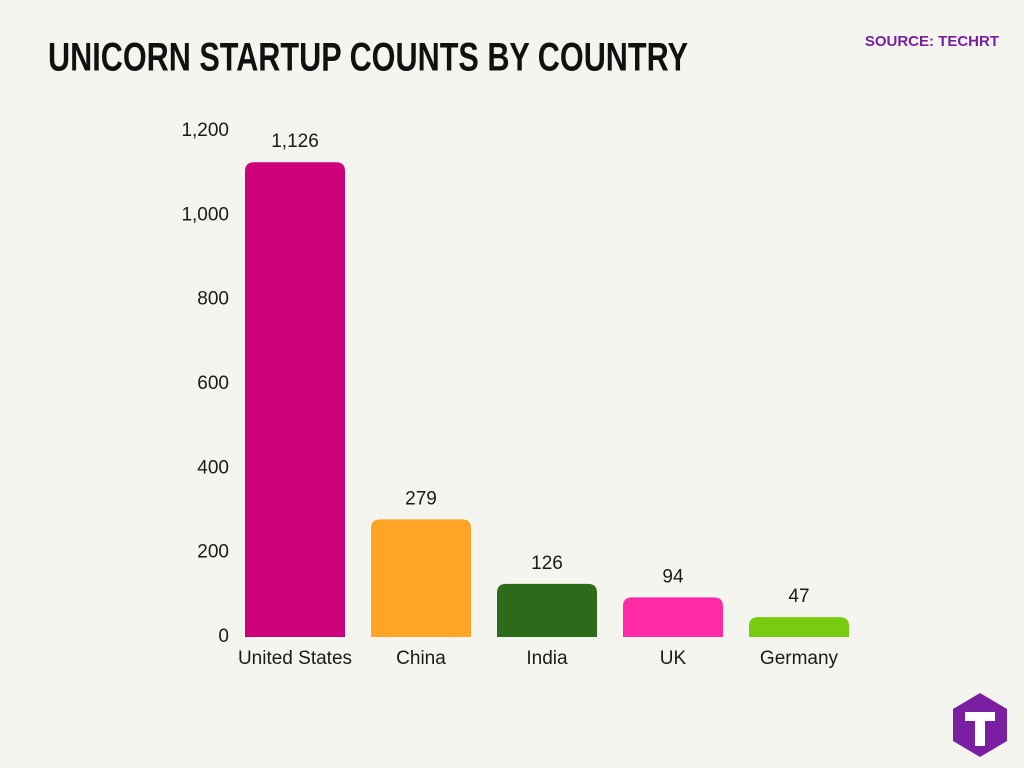  What do you see at coordinates (213, 552) in the screenshot?
I see `y-tick-label: 200` at bounding box center [213, 552].